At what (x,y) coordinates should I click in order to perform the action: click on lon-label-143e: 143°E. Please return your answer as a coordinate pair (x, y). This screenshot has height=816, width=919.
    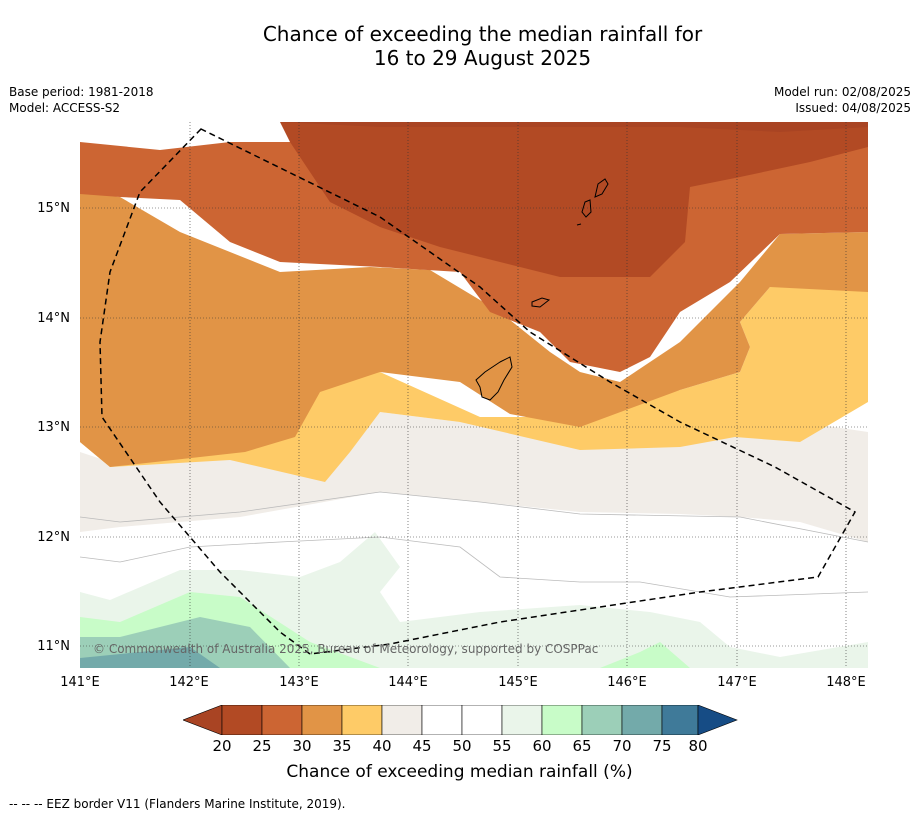
    Looking at the image, I should click on (299, 682).